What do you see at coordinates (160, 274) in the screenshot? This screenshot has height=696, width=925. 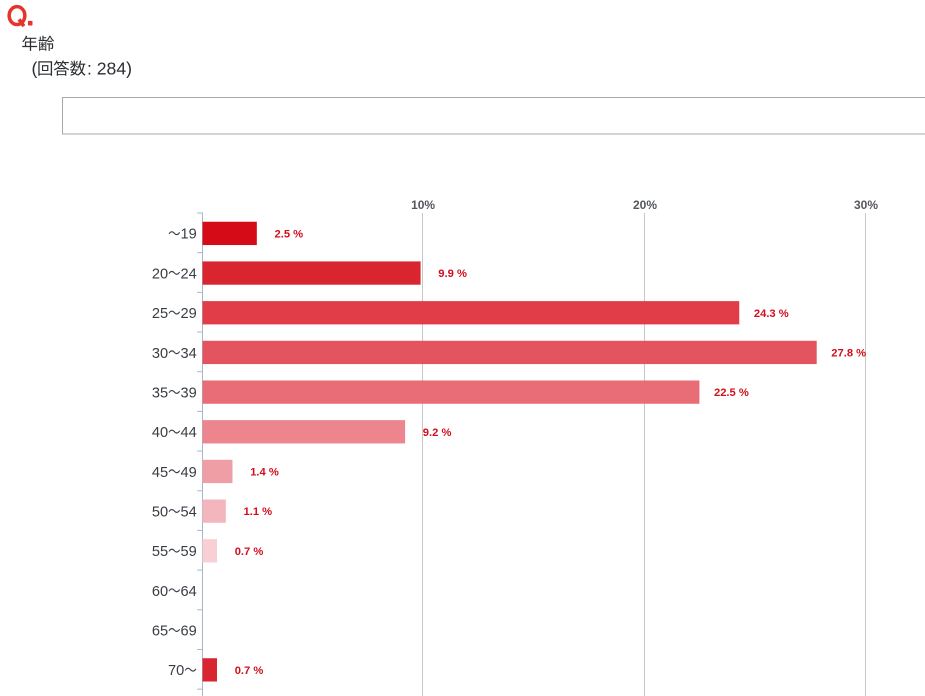 I see `svg-text: 20` at bounding box center [160, 274].